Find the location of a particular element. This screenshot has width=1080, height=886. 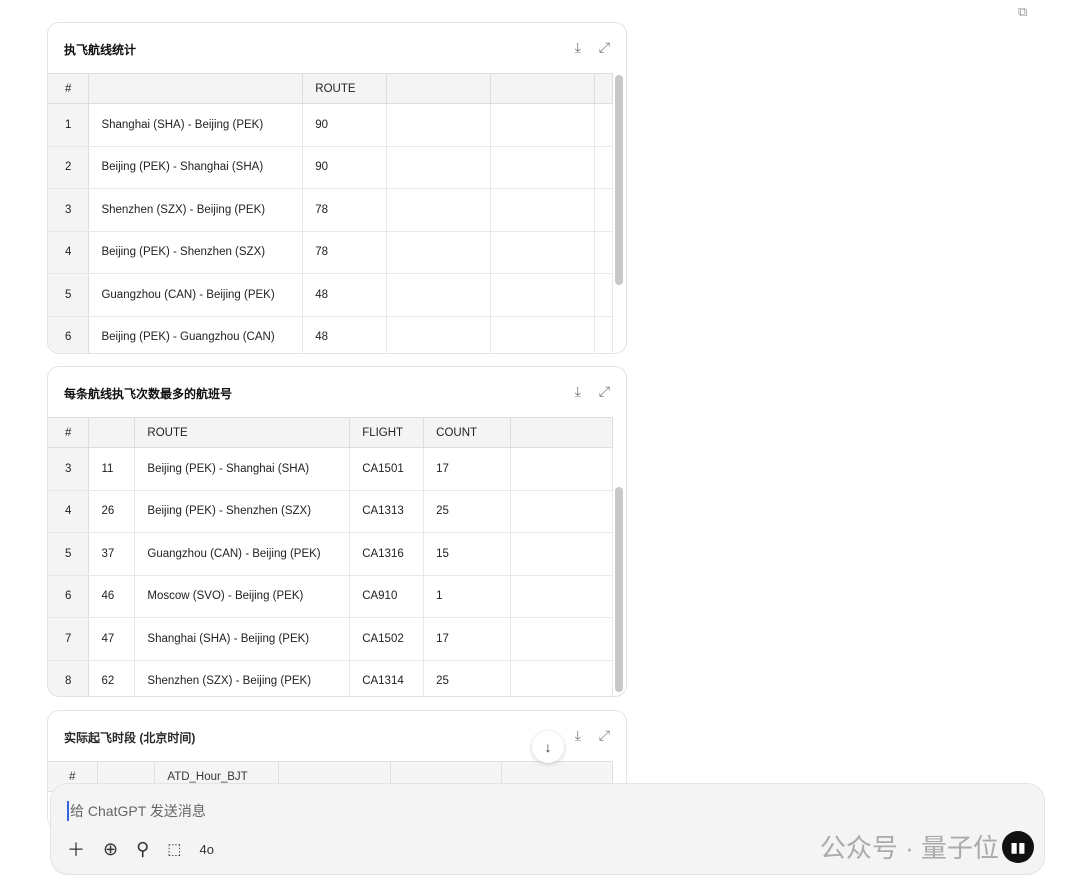

table-cell: 62 is located at coordinates (112, 678).